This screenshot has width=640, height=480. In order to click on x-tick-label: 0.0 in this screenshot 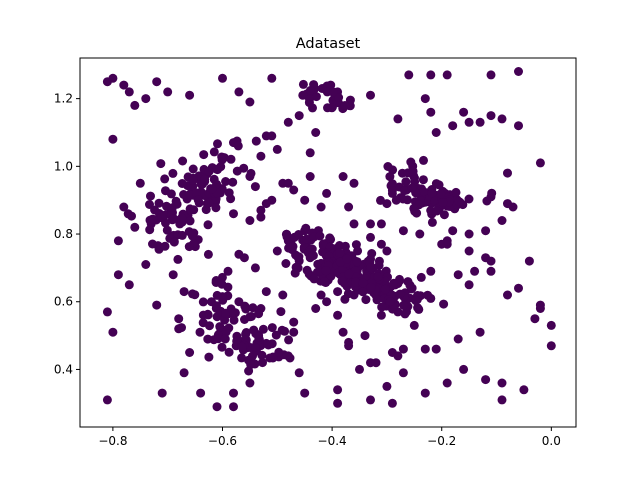, I will do `click(551, 441)`.